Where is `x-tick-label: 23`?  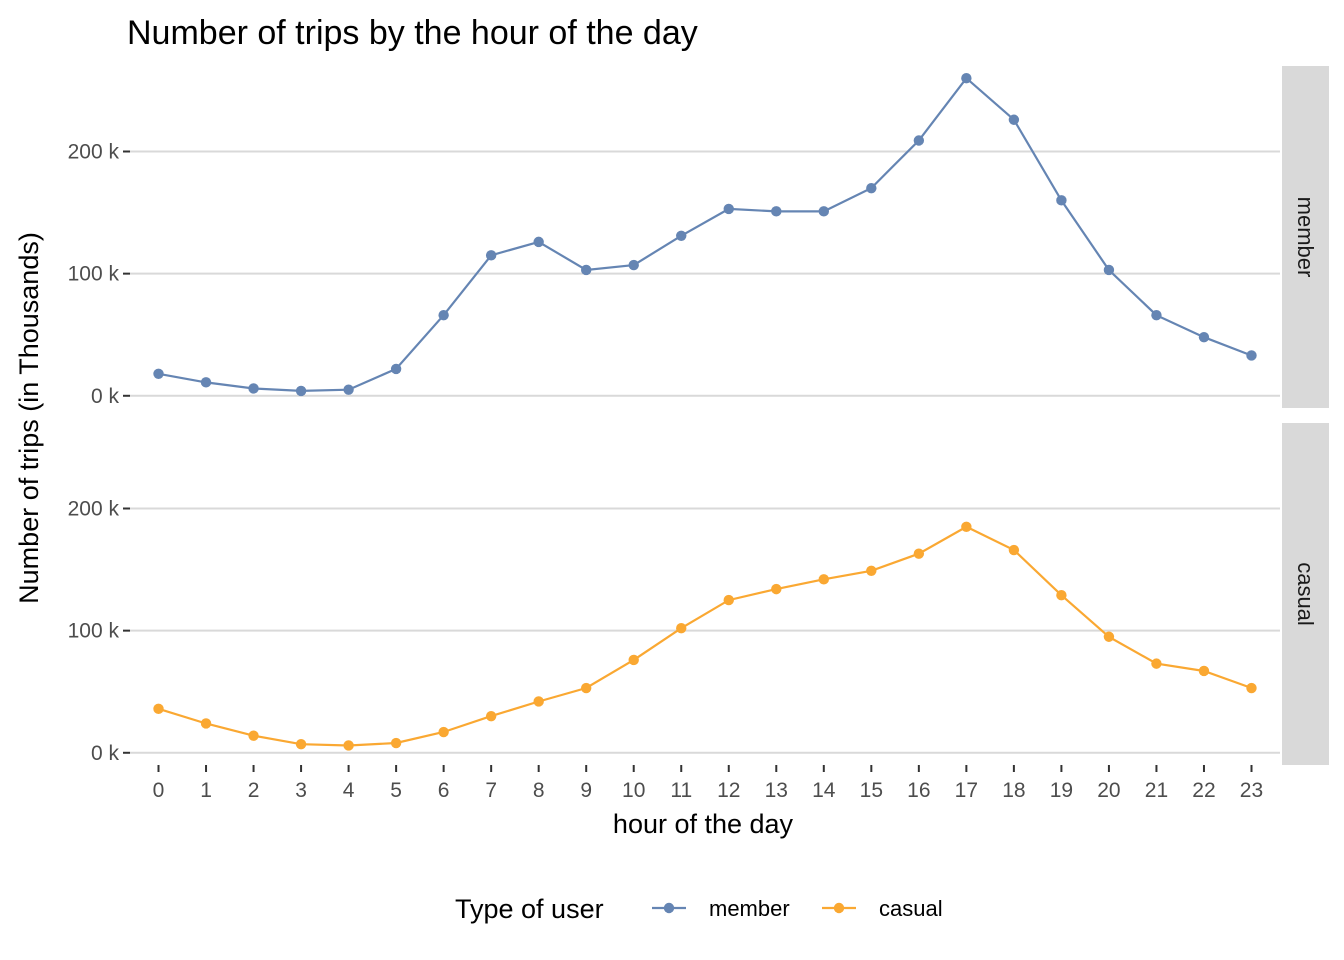 x-tick-label: 23 is located at coordinates (1251, 790).